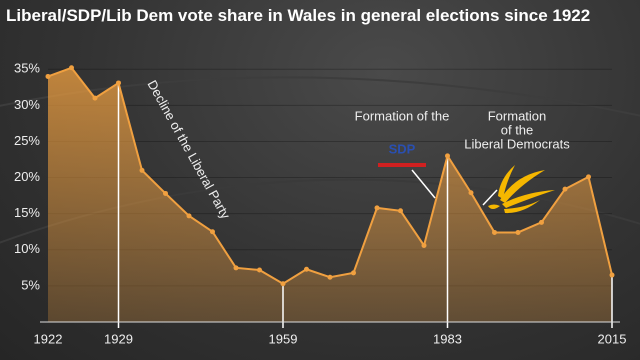  I want to click on y-tick-label: 10%, so click(27, 248).